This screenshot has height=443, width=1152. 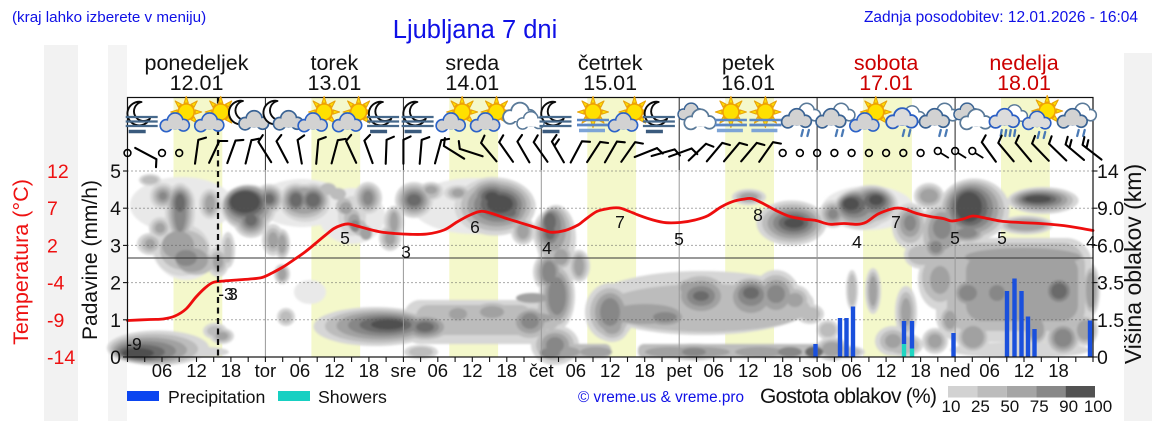 I want to click on svg-text: 100, so click(x=1098, y=406).